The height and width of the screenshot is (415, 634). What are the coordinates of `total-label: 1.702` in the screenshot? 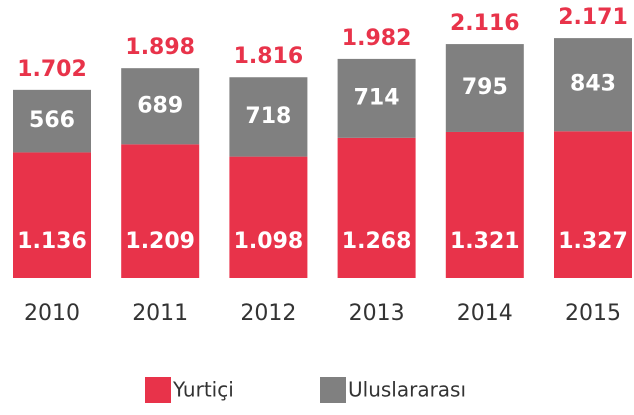 It's located at (52, 69).